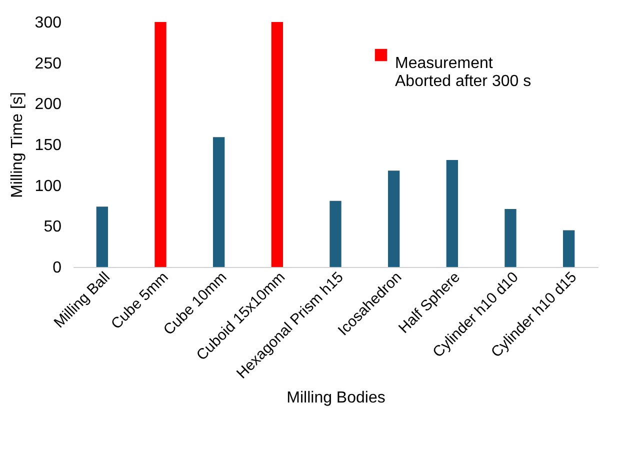 The width and height of the screenshot is (633, 454). What do you see at coordinates (336, 398) in the screenshot?
I see `x-axis-title: Milling Bodies` at bounding box center [336, 398].